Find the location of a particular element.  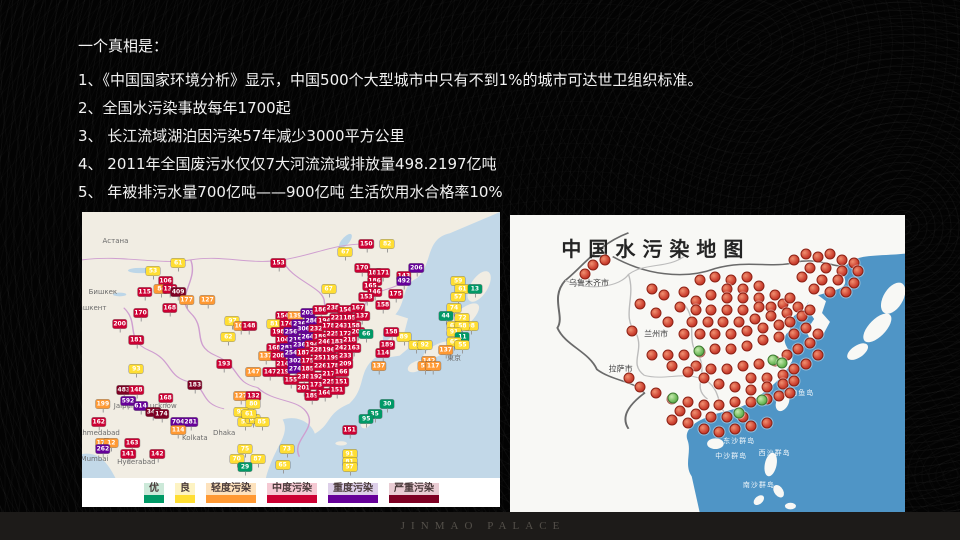

sea-label: 东沙群岛 is located at coordinates (739, 440).